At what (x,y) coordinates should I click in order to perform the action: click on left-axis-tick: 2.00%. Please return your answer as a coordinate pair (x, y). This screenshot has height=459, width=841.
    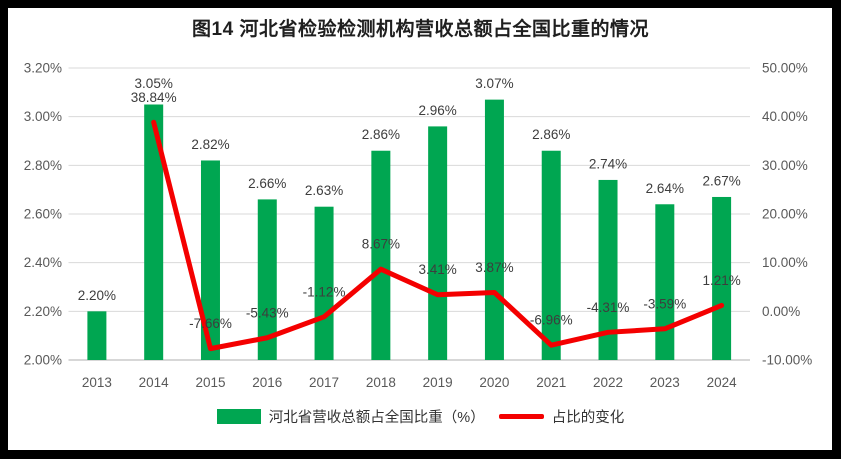
    Looking at the image, I should click on (43, 360).